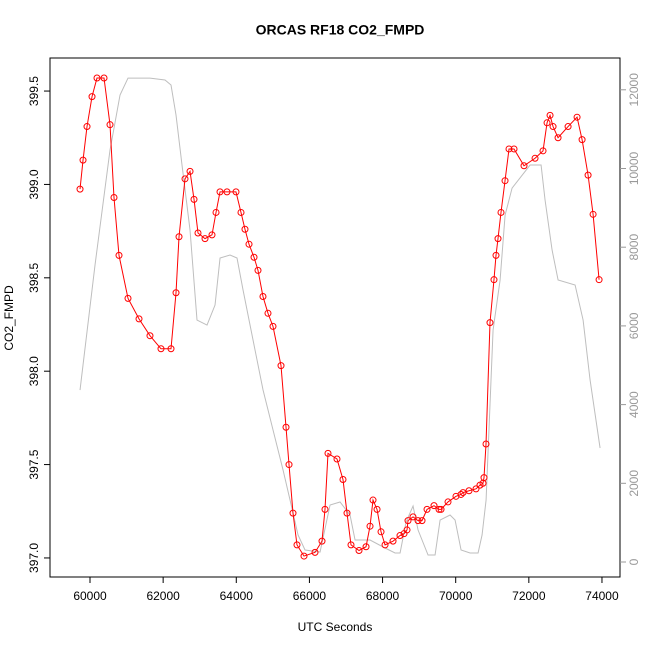 This screenshot has width=650, height=655. What do you see at coordinates (34, 277) in the screenshot?
I see `y-tick-label: 398.5` at bounding box center [34, 277].